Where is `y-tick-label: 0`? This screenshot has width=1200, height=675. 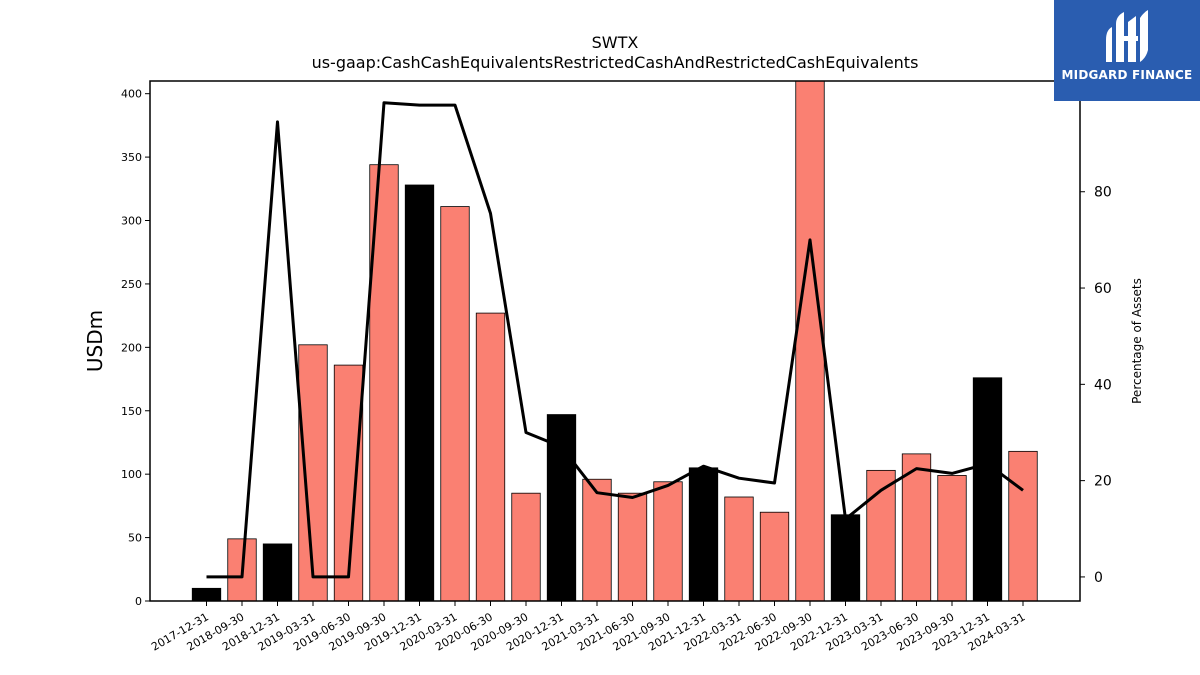 y-tick-label: 0 is located at coordinates (138, 601).